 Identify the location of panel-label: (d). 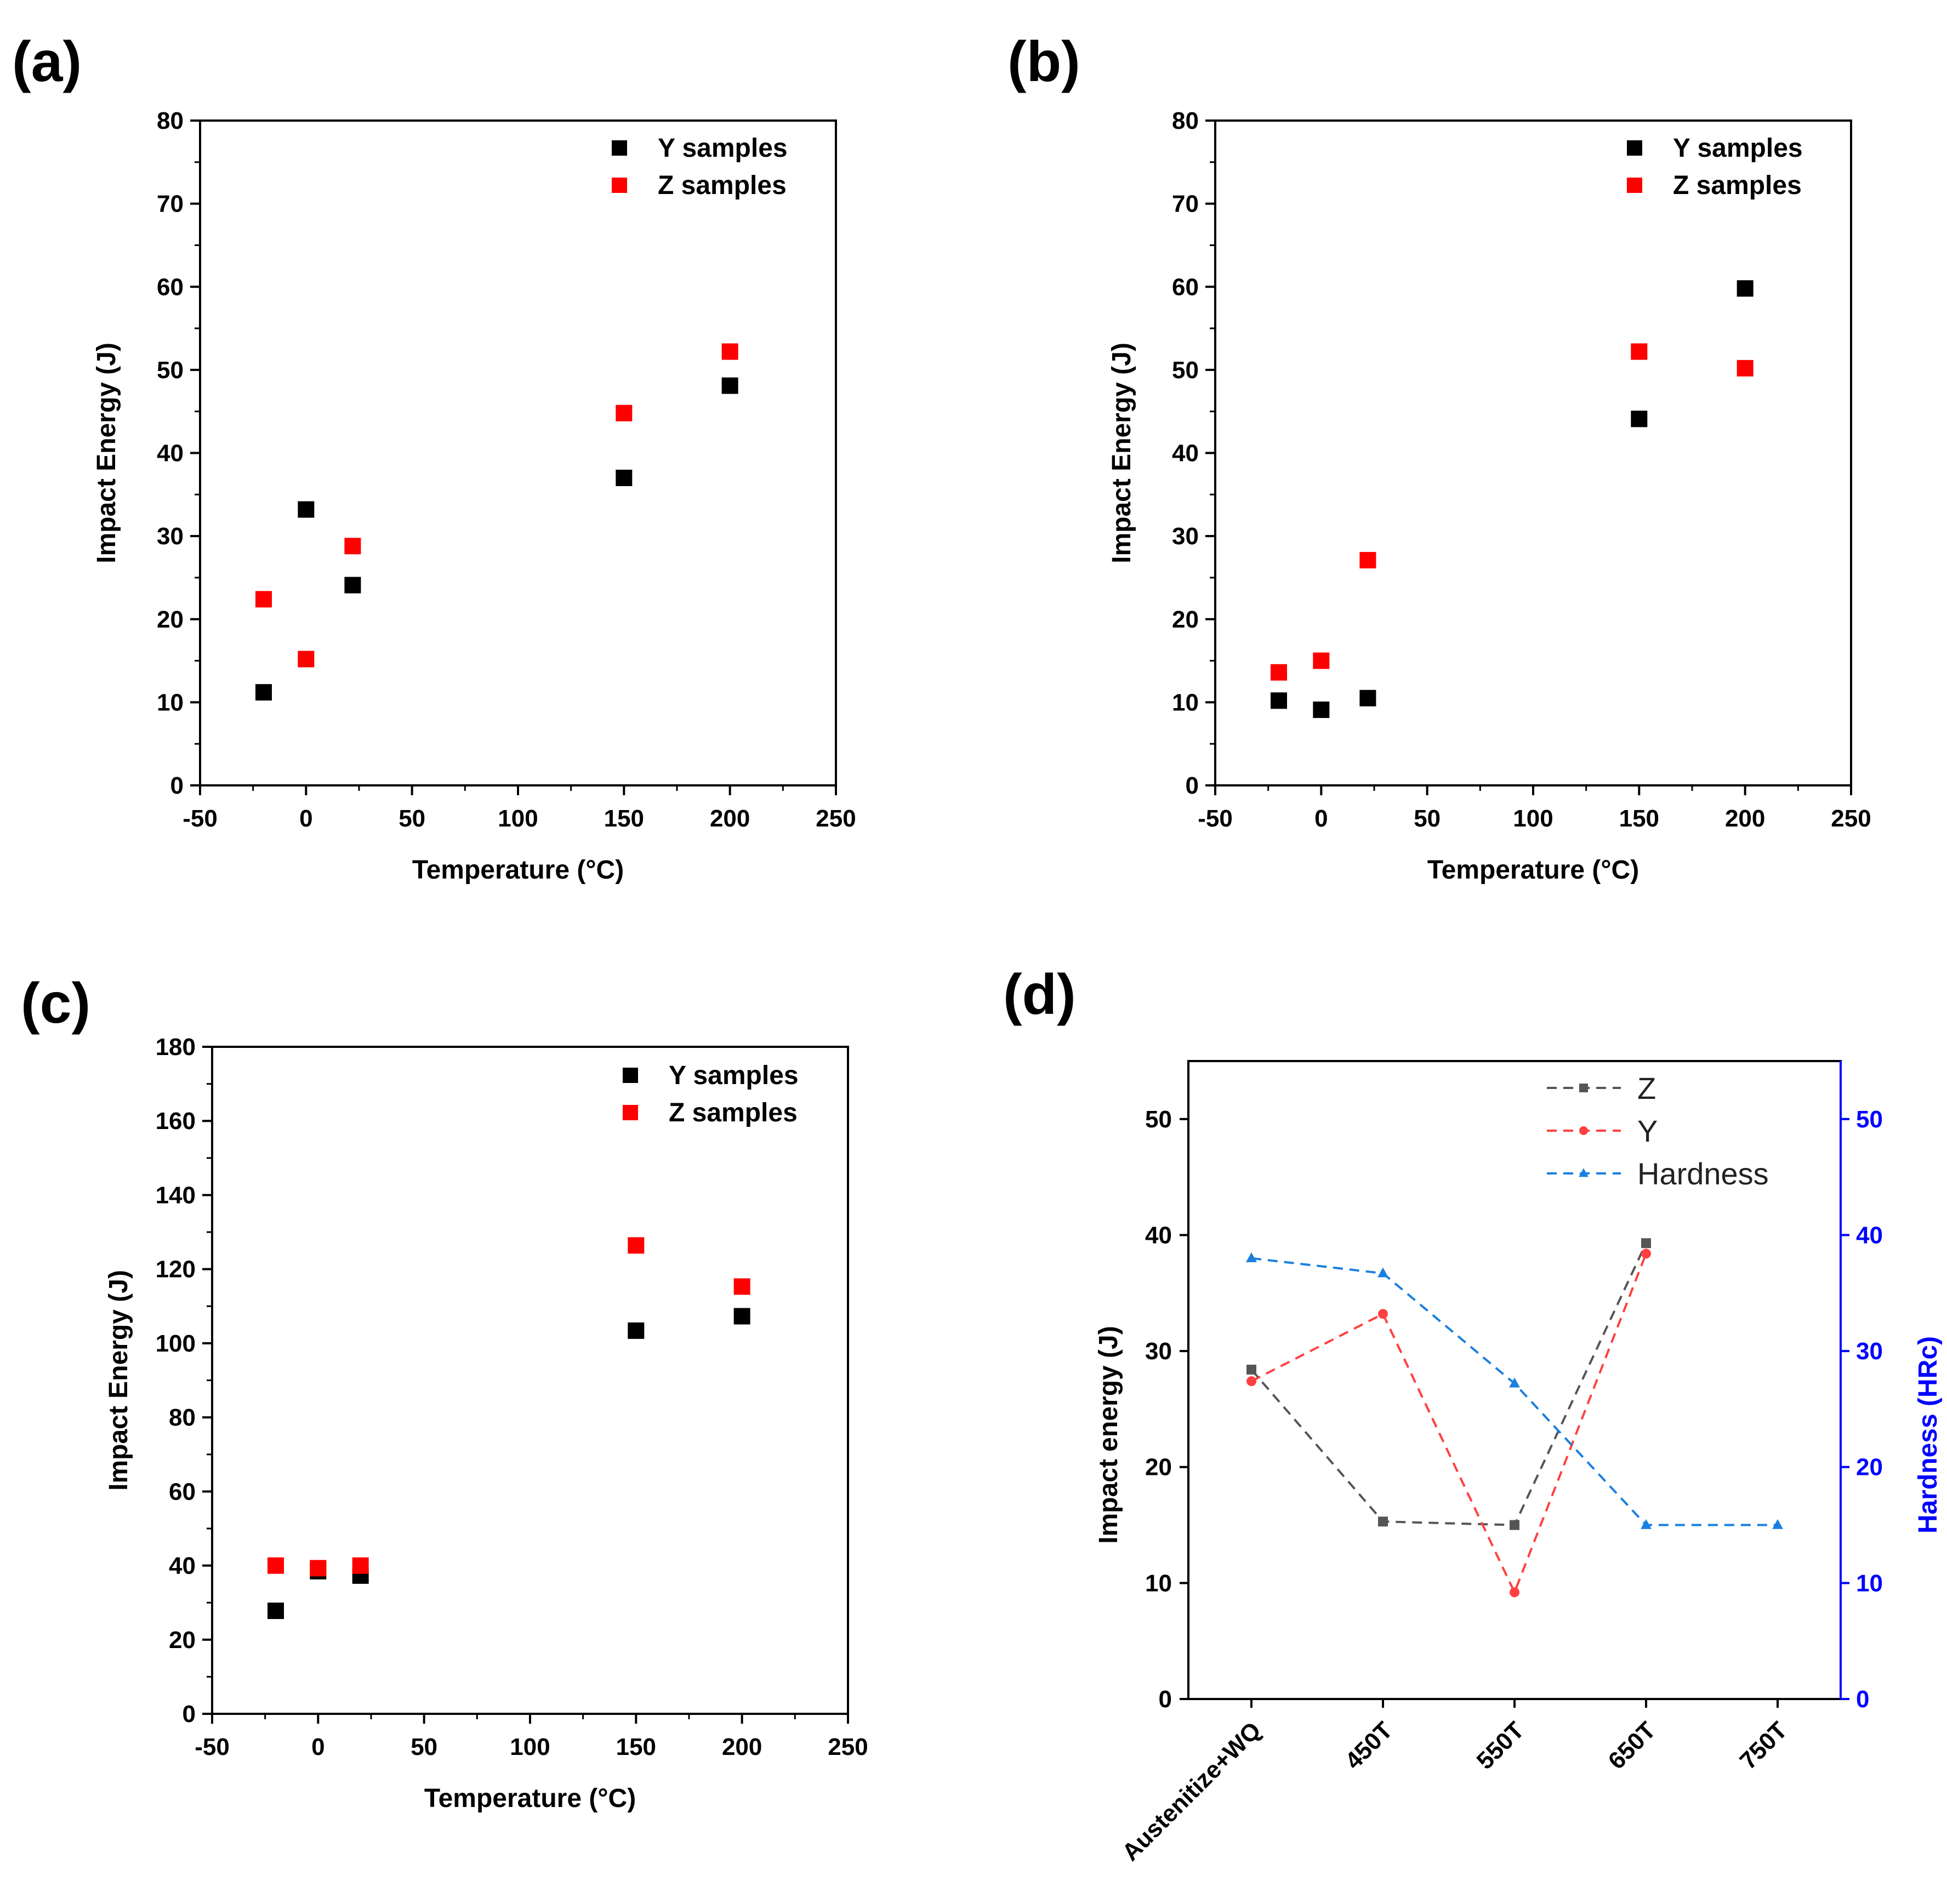
(1039, 995).